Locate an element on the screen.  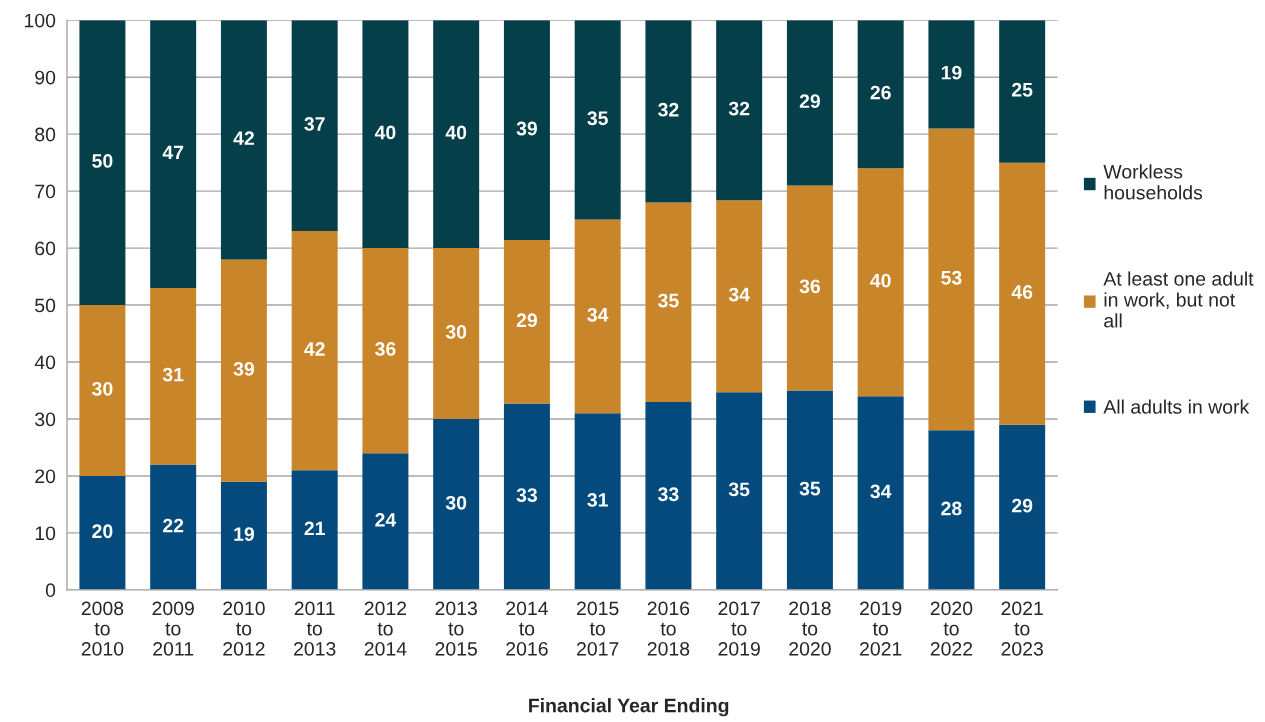
x-tick-label: 2021 to 2023 is located at coordinates (1022, 628).